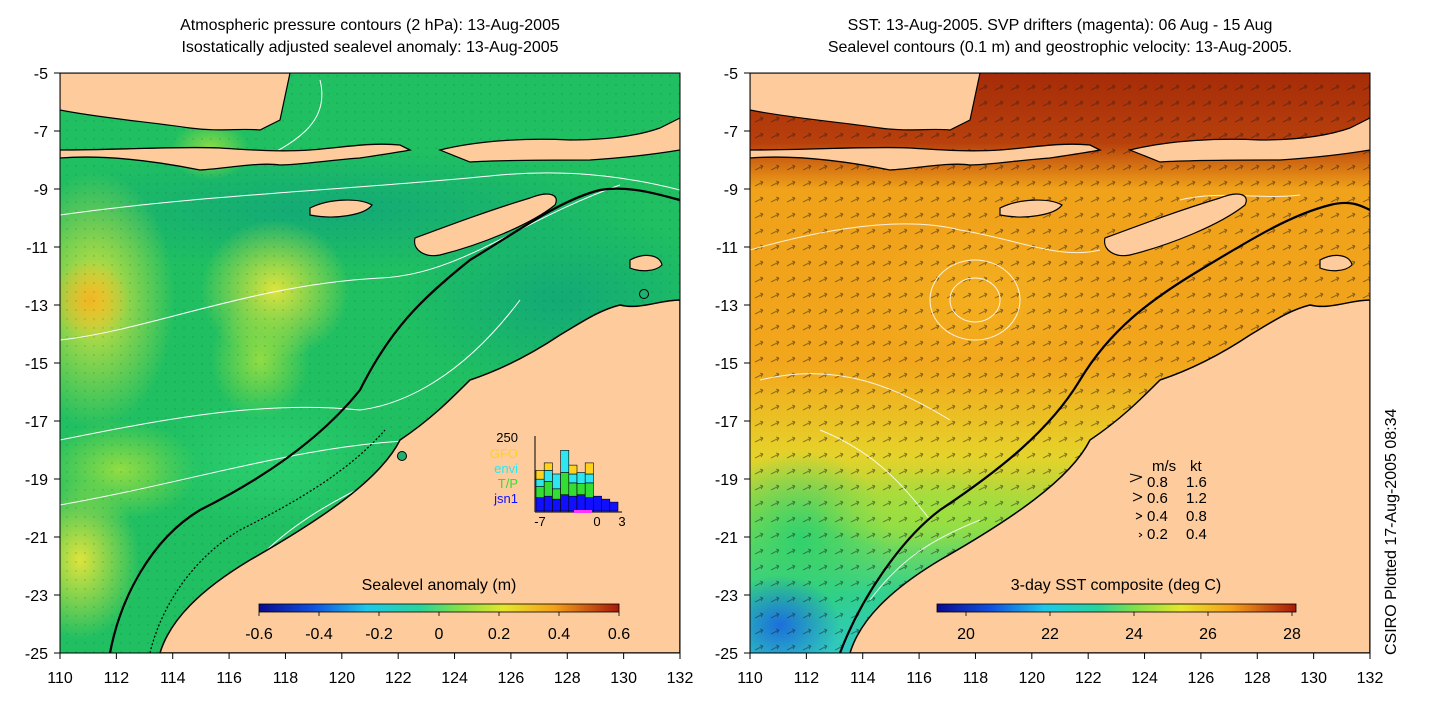 The height and width of the screenshot is (720, 1440). Describe the element at coordinates (229, 678) in the screenshot. I see `left-lon-tick-label: 116` at that location.